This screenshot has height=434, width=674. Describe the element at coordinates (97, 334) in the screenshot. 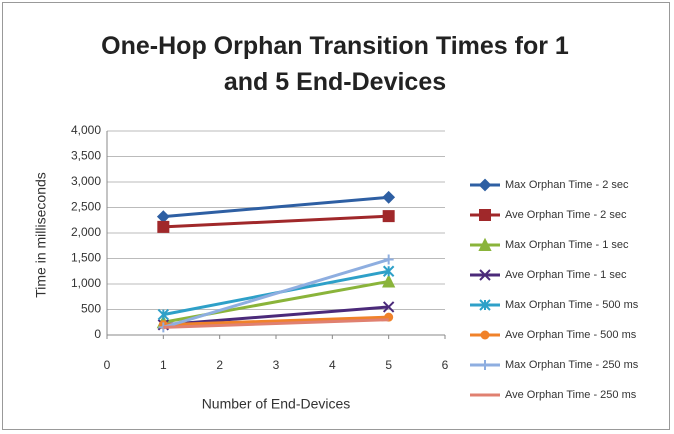

I see `y-tick-label: 0` at that location.